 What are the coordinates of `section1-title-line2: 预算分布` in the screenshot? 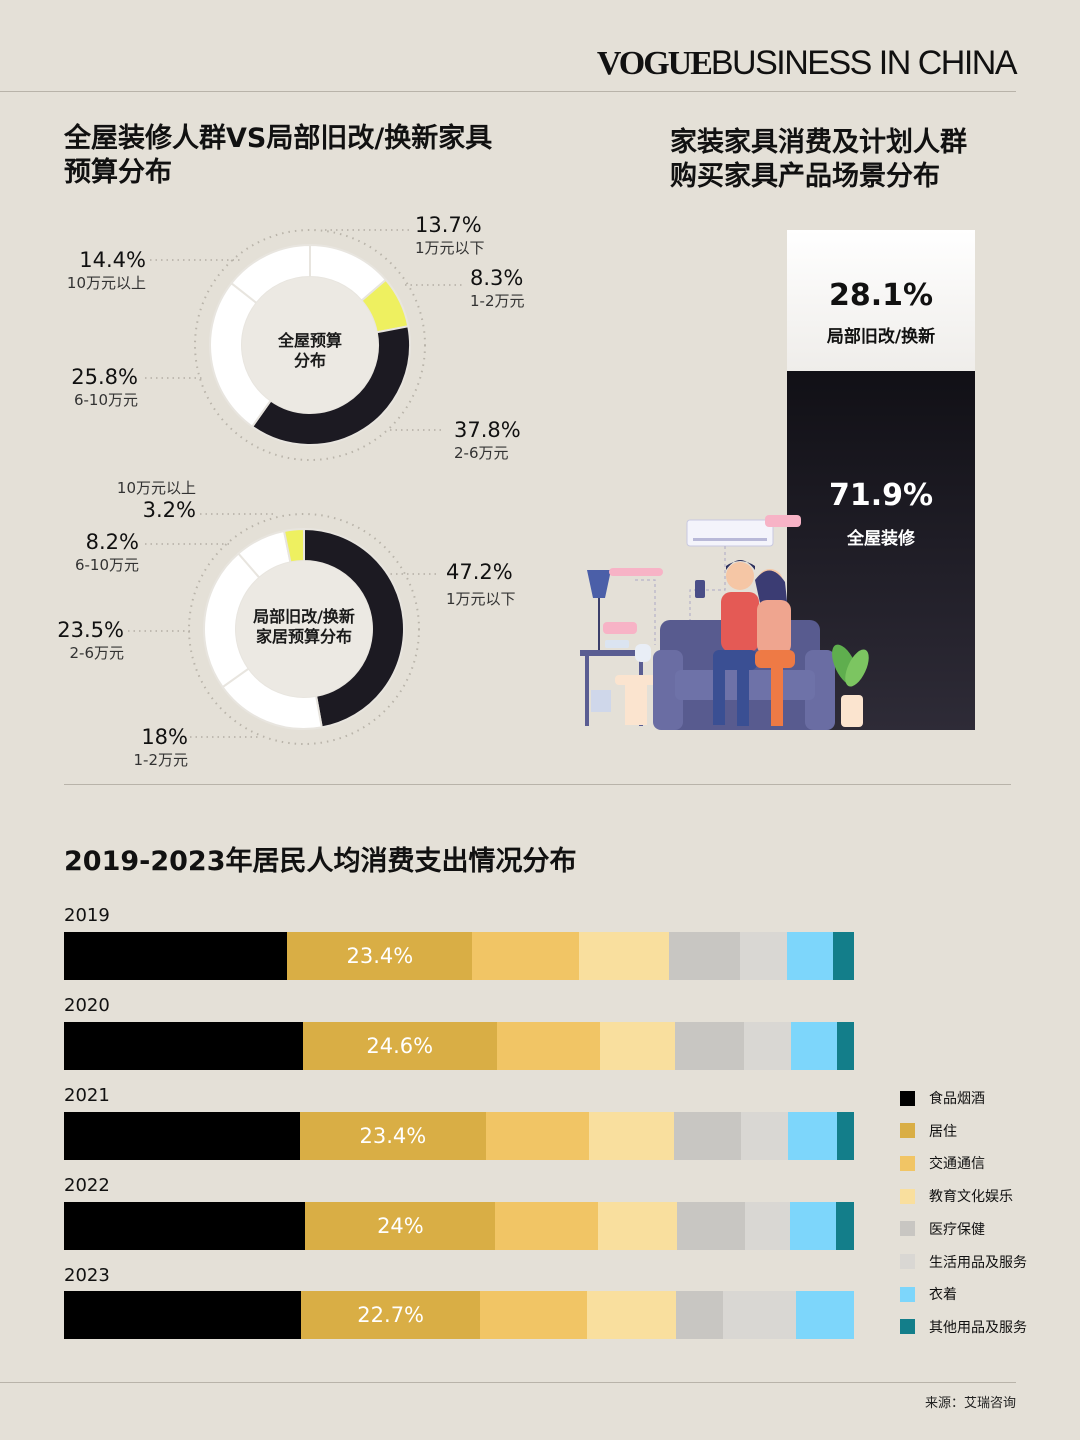 It's located at (118, 172).